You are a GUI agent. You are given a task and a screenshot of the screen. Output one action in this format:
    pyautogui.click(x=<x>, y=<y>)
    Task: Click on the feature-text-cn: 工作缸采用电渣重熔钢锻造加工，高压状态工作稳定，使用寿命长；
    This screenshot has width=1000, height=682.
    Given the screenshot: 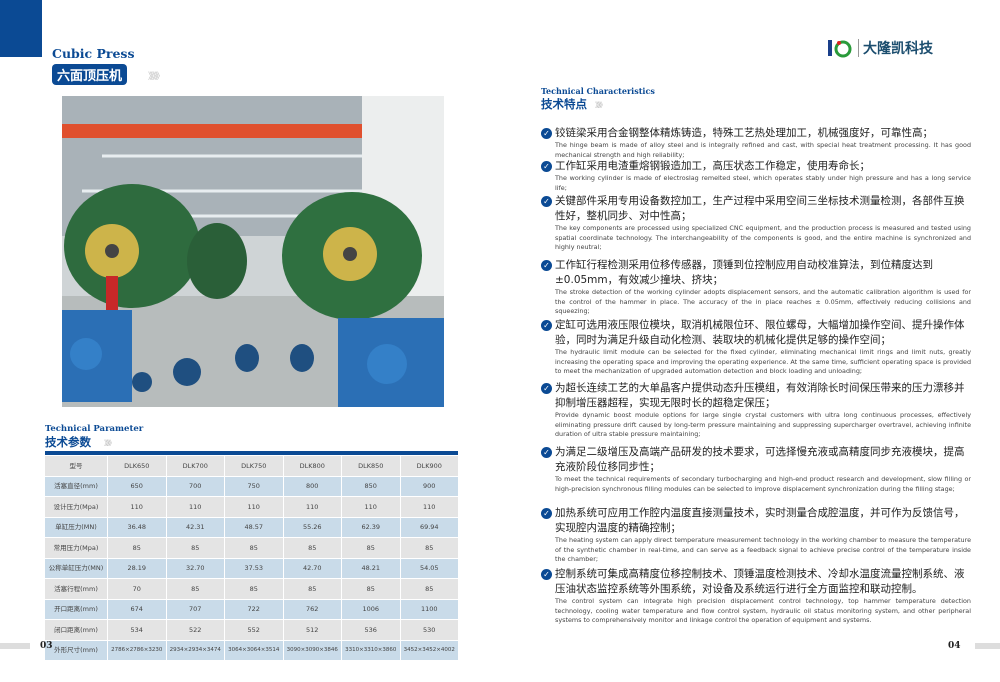 What is the action you would take?
    pyautogui.click(x=712, y=166)
    